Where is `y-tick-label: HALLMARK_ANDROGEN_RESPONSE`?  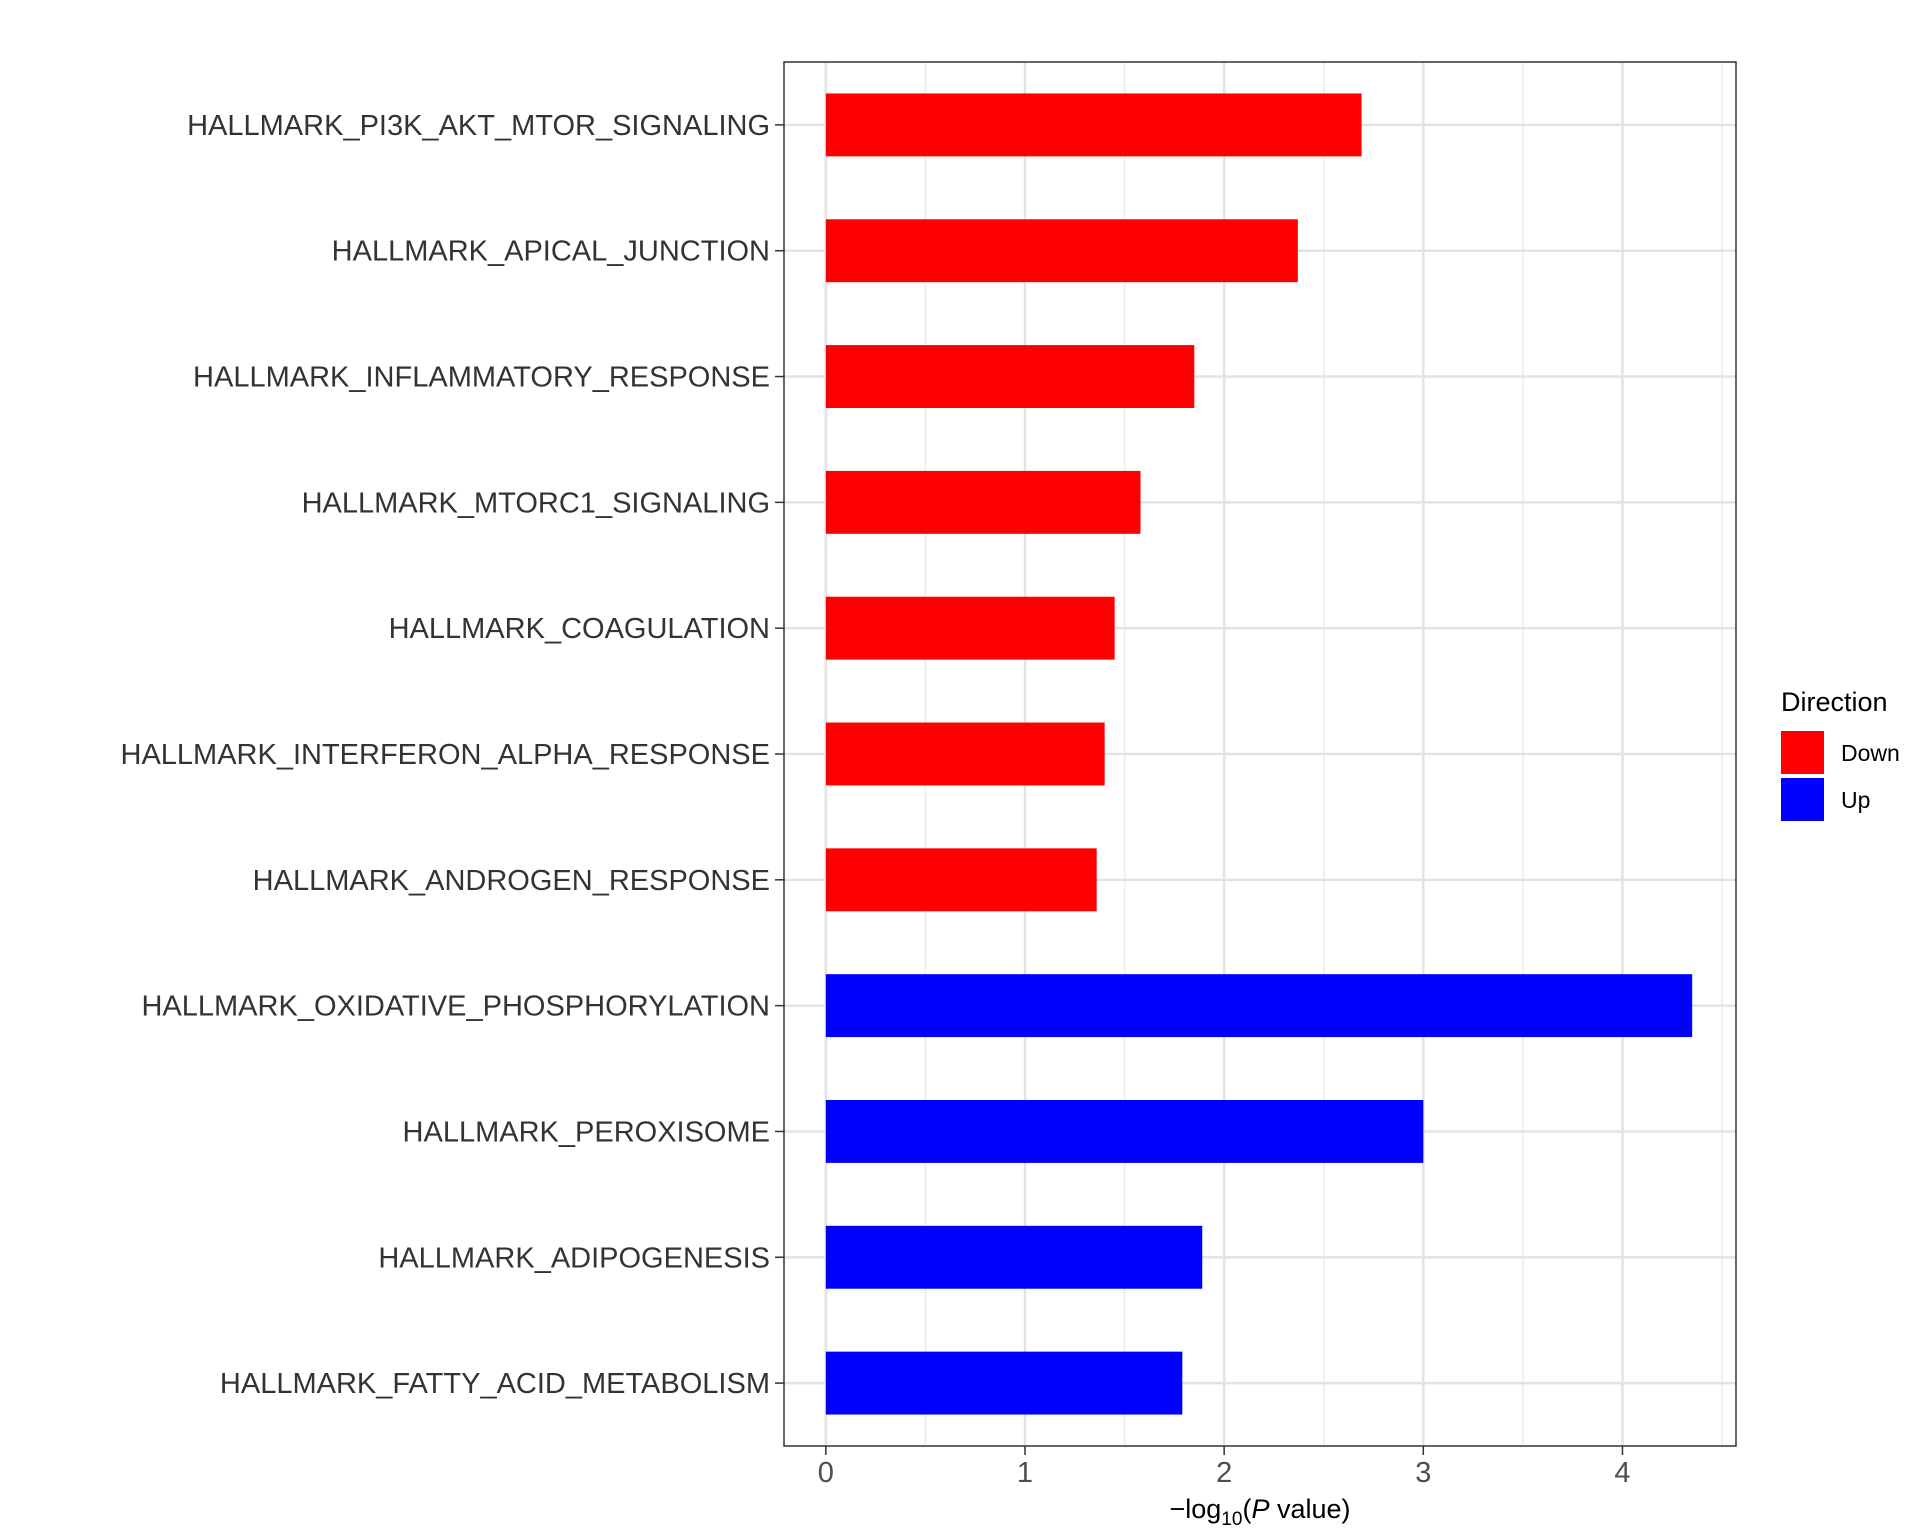
y-tick-label: HALLMARK_ANDROGEN_RESPONSE is located at coordinates (511, 881).